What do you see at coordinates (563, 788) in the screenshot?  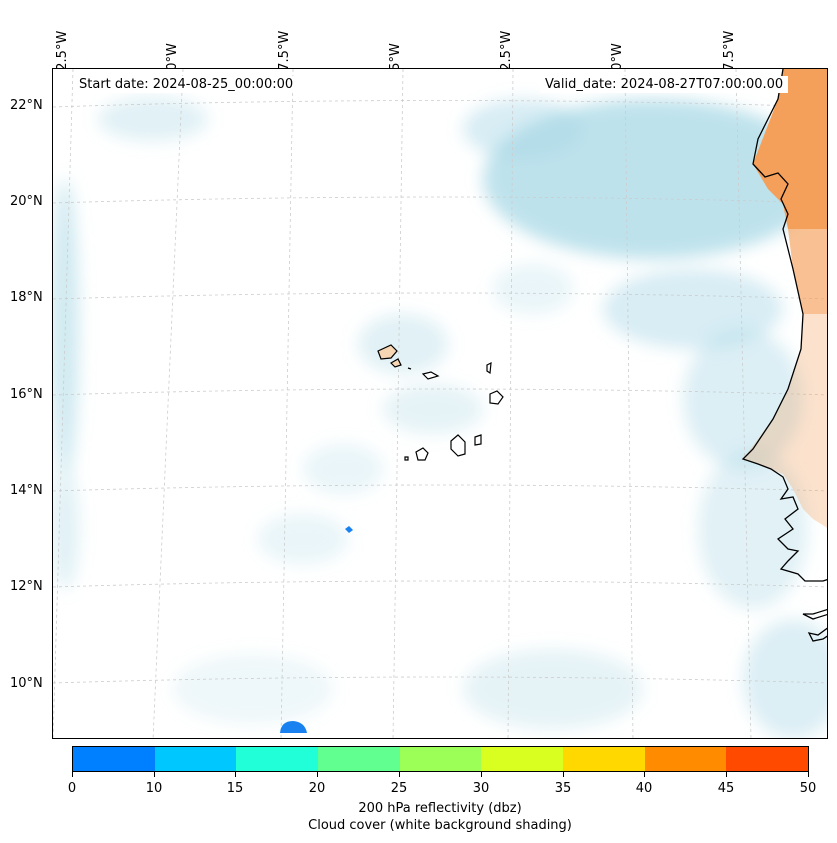 I see `colorbar-tick-label-35: 35` at bounding box center [563, 788].